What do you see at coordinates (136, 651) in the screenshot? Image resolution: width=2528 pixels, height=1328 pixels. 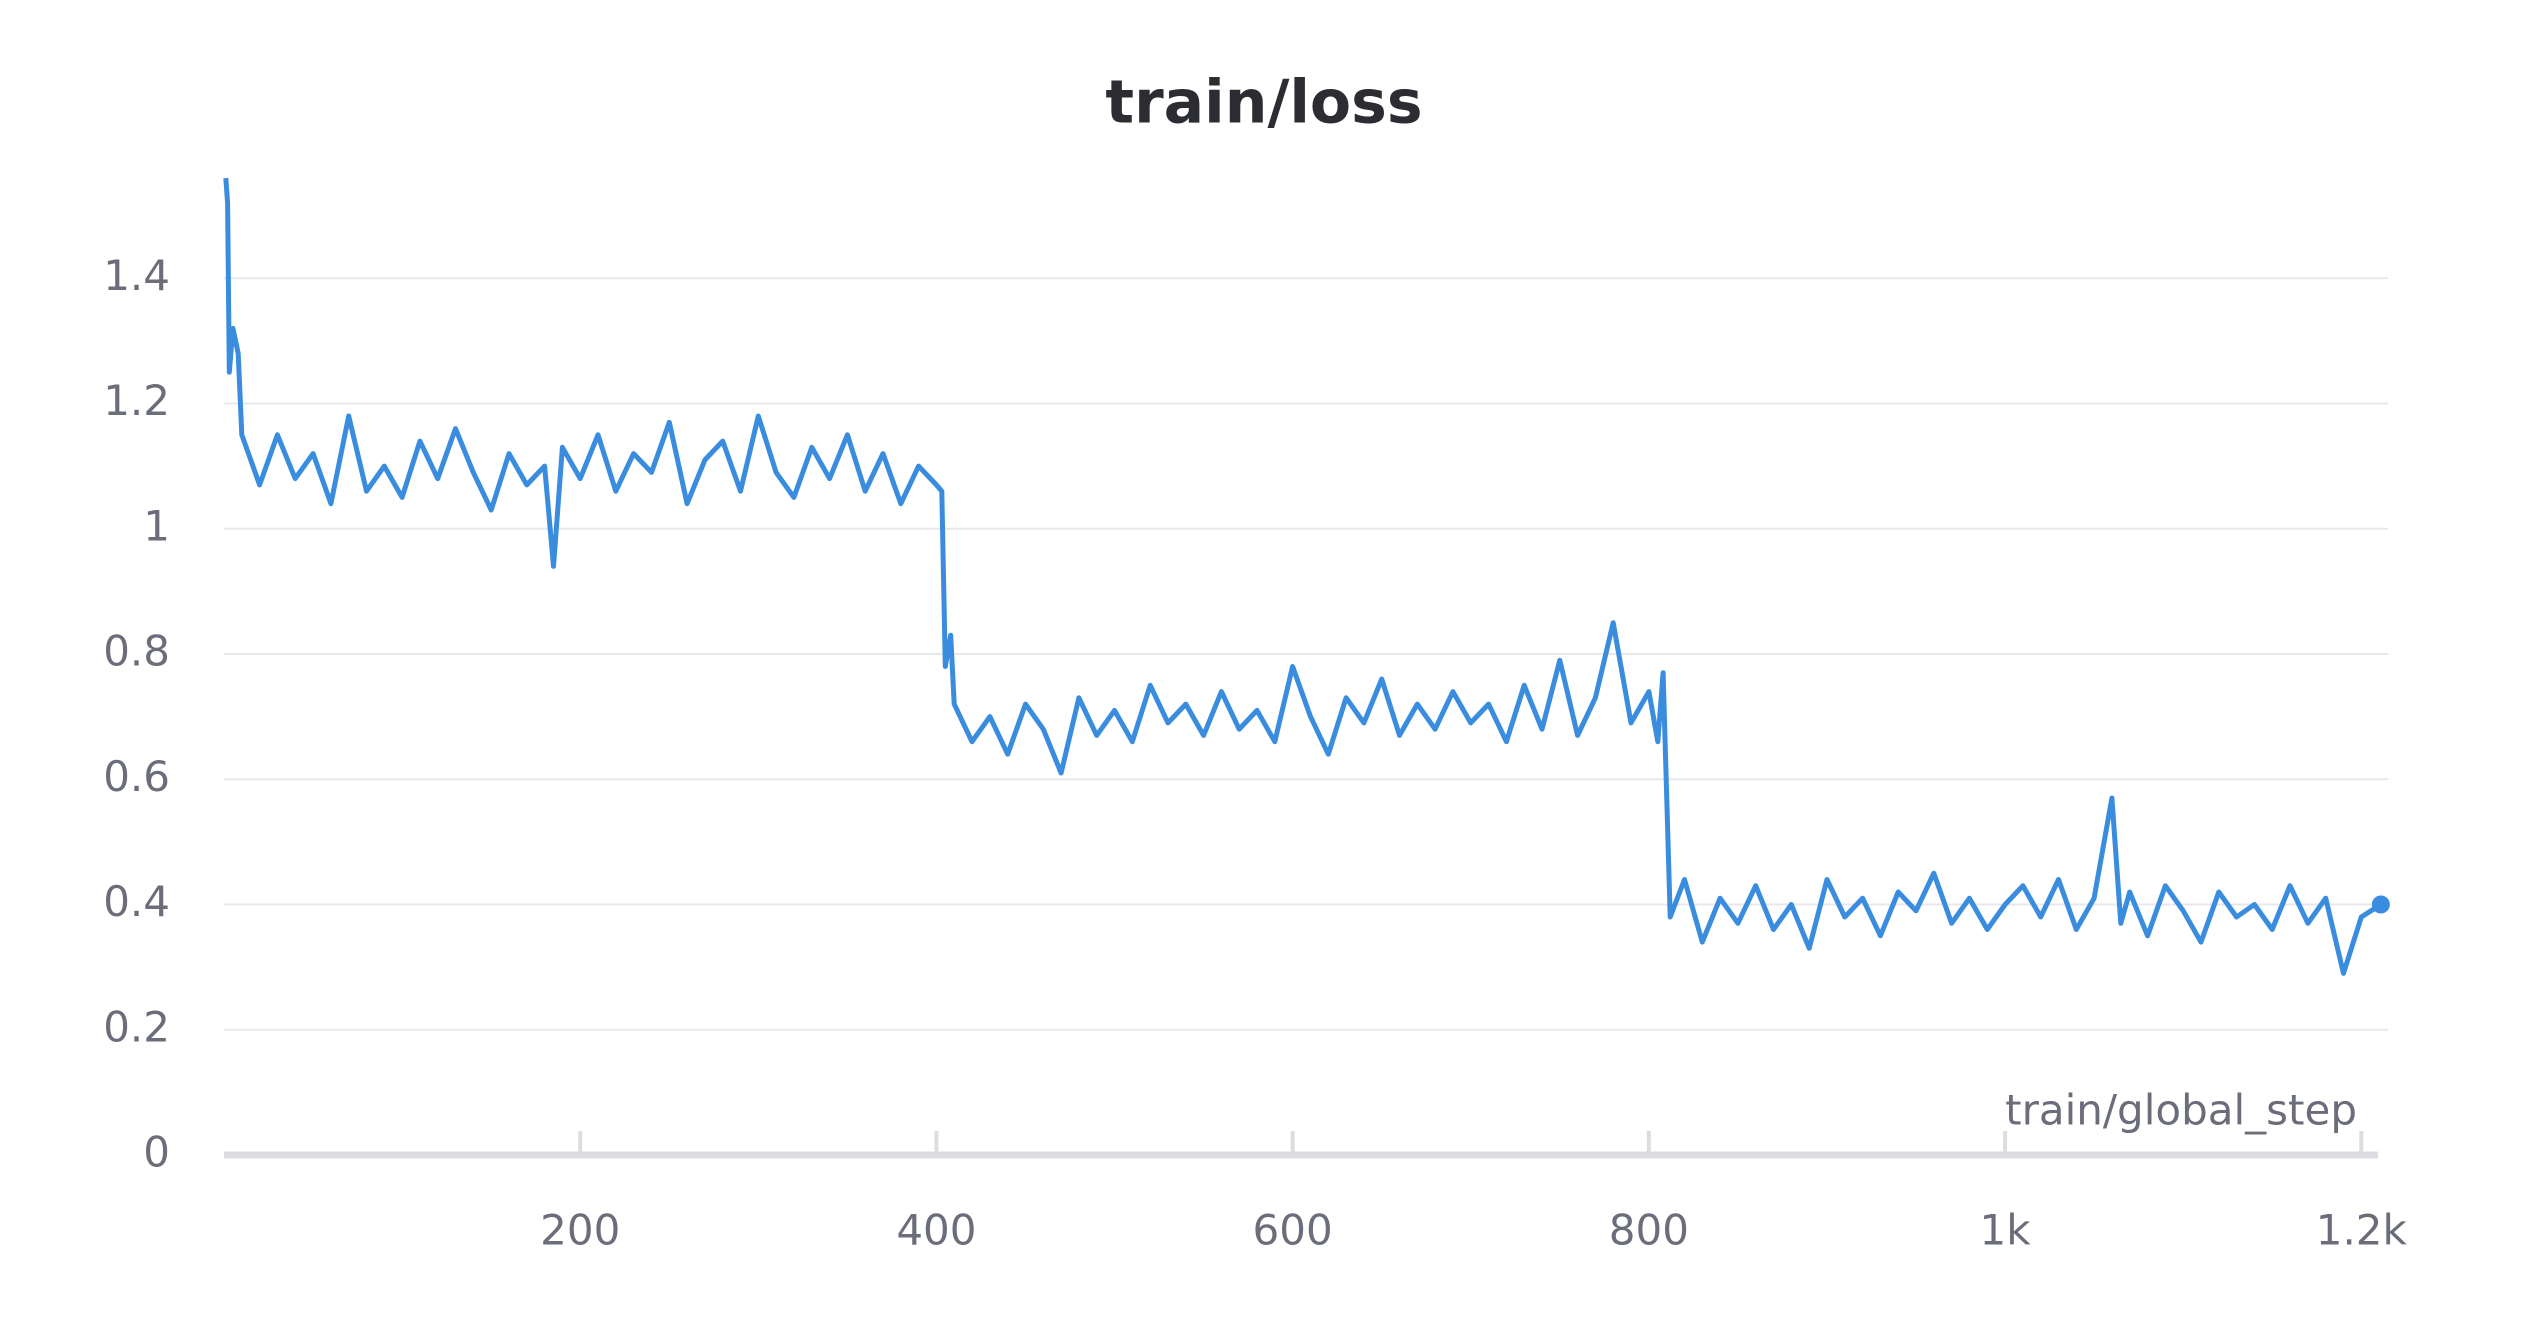 I see `y-tick-label: 0.8` at bounding box center [136, 651].